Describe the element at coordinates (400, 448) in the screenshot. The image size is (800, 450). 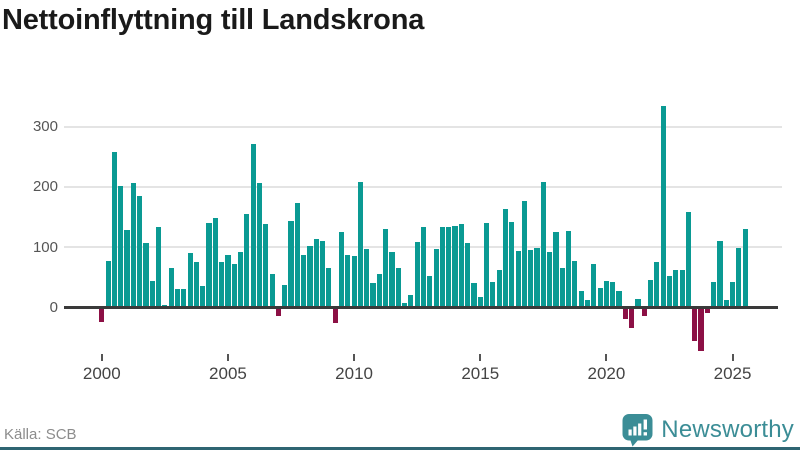
I see `bottom-border-strip` at that location.